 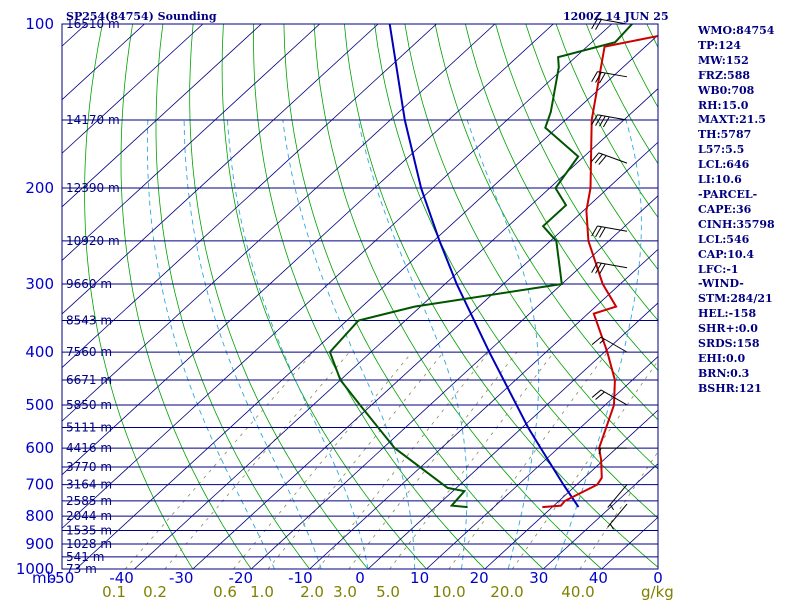 I want to click on height-label: 5850 m, so click(x=89, y=405).